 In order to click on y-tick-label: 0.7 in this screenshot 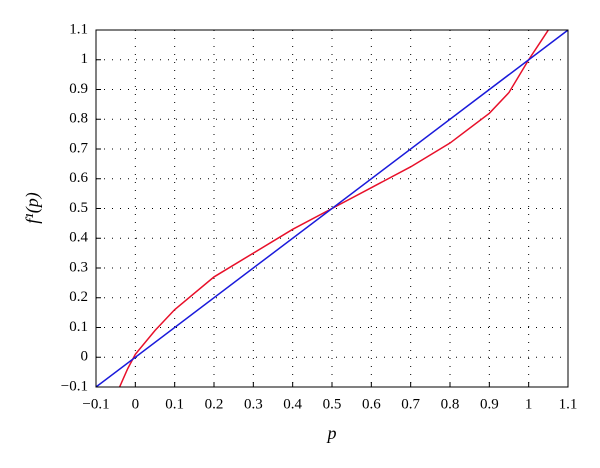, I will do `click(78, 148)`.